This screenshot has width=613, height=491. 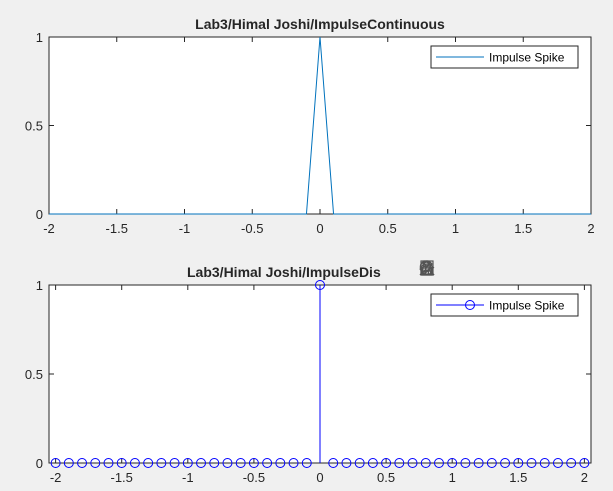 What do you see at coordinates (442, 270) in the screenshot?
I see `data-tips-button` at bounding box center [442, 270].